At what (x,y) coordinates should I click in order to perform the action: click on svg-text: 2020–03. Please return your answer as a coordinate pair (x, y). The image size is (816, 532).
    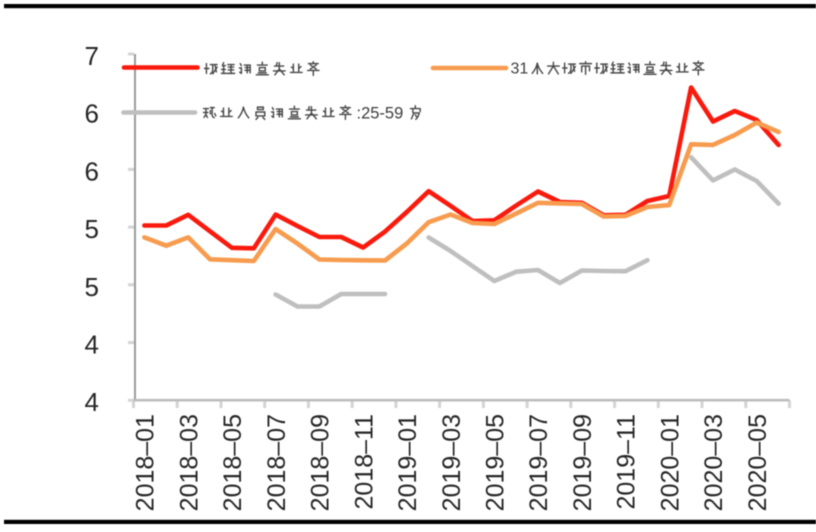
    Looking at the image, I should click on (714, 462).